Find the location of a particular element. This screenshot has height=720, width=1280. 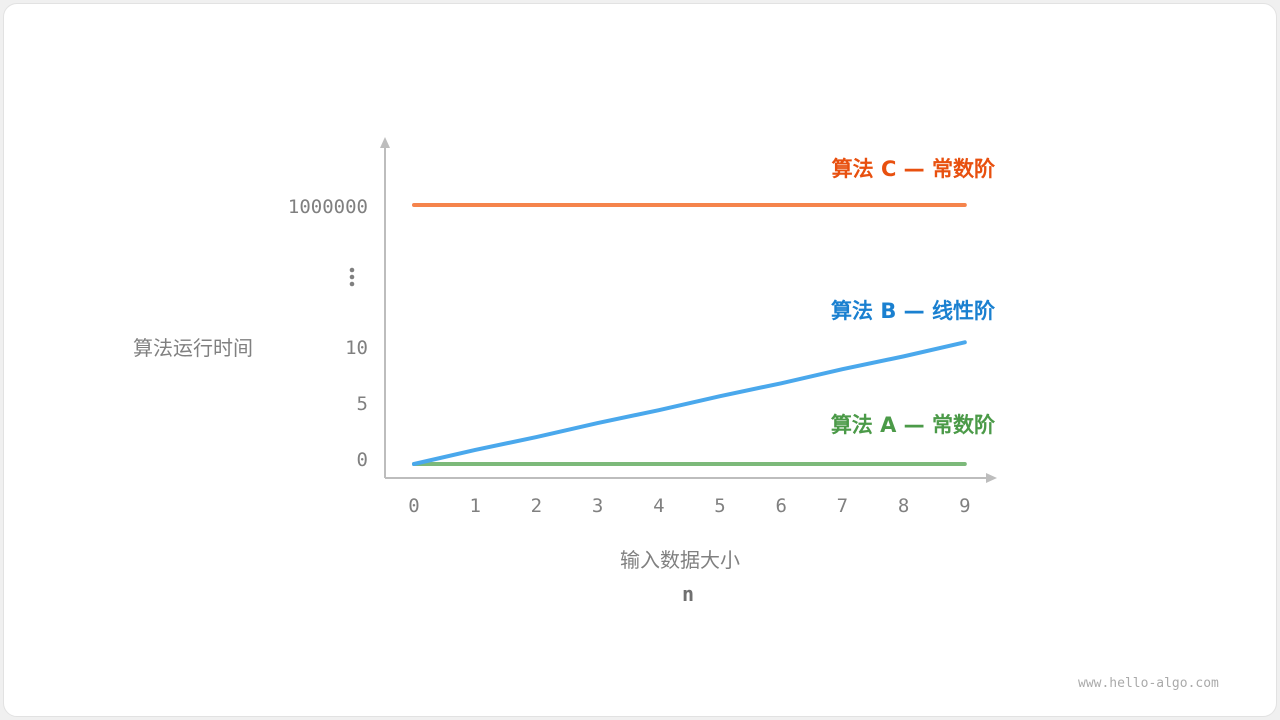

y-tick-label: 0 is located at coordinates (362, 460).